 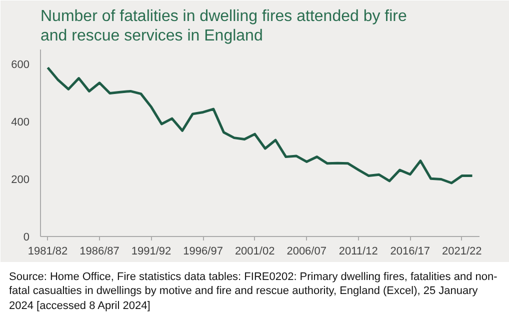 What do you see at coordinates (100, 252) in the screenshot?
I see `x-tick-label: 1986/87` at bounding box center [100, 252].